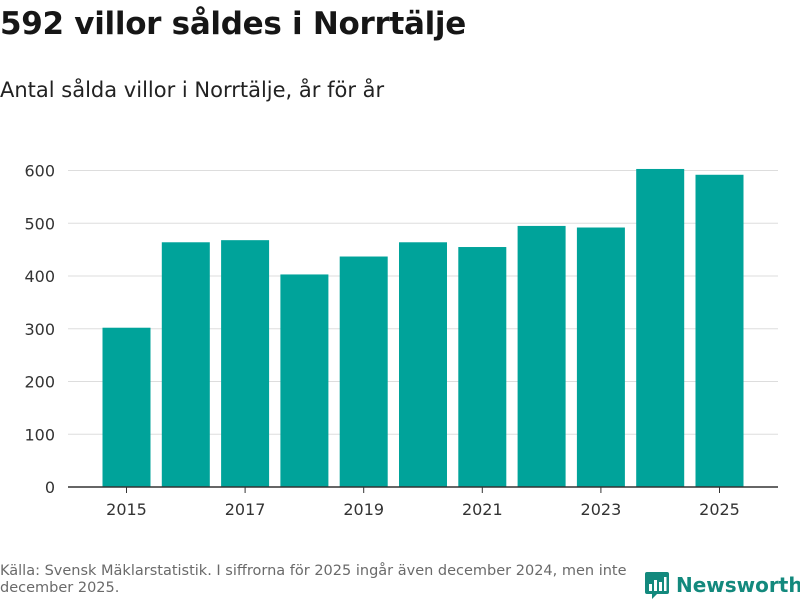 Image resolution: width=800 pixels, height=602 pixels. I want to click on newsworthy-icon, so click(657, 585).